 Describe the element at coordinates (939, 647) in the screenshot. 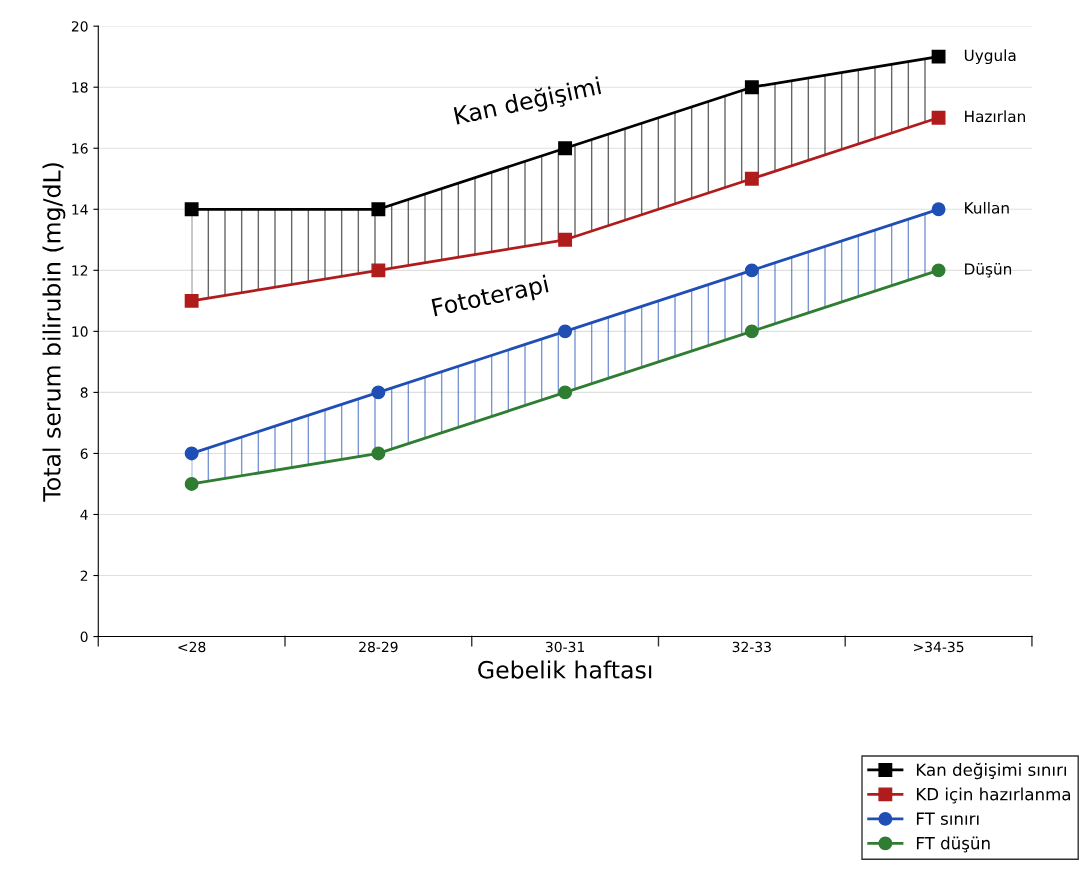

I see `x-tick-label: >34-35` at that location.